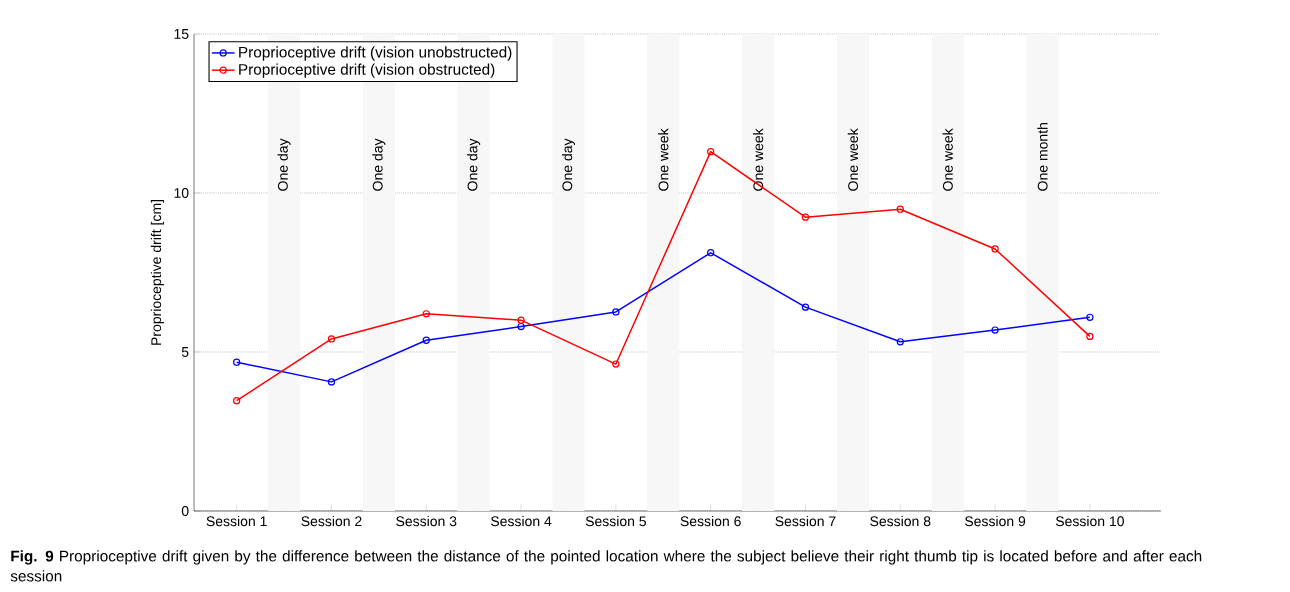 This screenshot has width=1290, height=592. What do you see at coordinates (606, 566) in the screenshot?
I see `text: Fig. 9 Proprioceptive drift given by the difference between the distance of the pointed location where the subject believe their right thumb tip is located before and after each session` at bounding box center [606, 566].